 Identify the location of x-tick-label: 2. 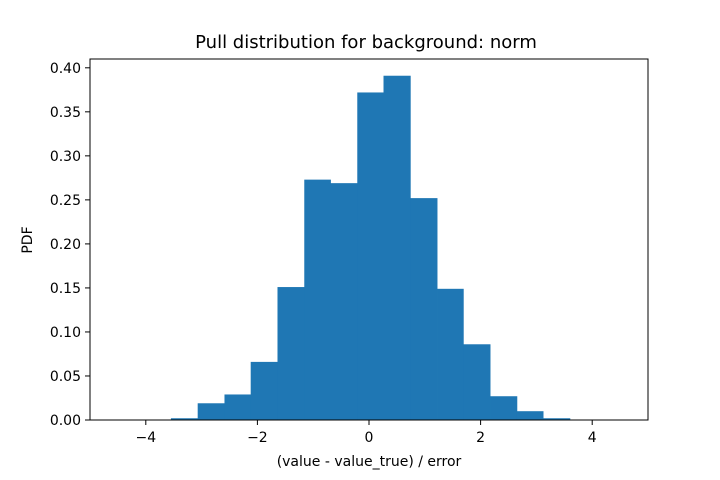
(480, 438).